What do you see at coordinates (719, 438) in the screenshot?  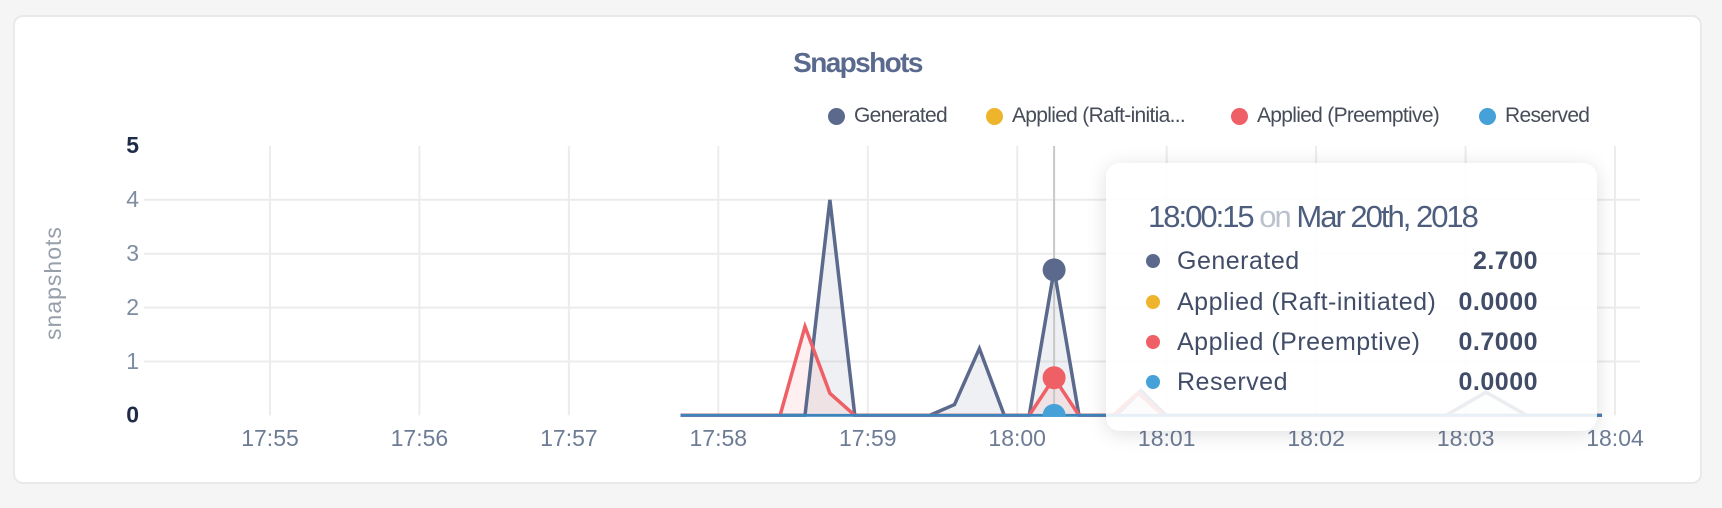 I see `svg-text: 17:58` at bounding box center [719, 438].